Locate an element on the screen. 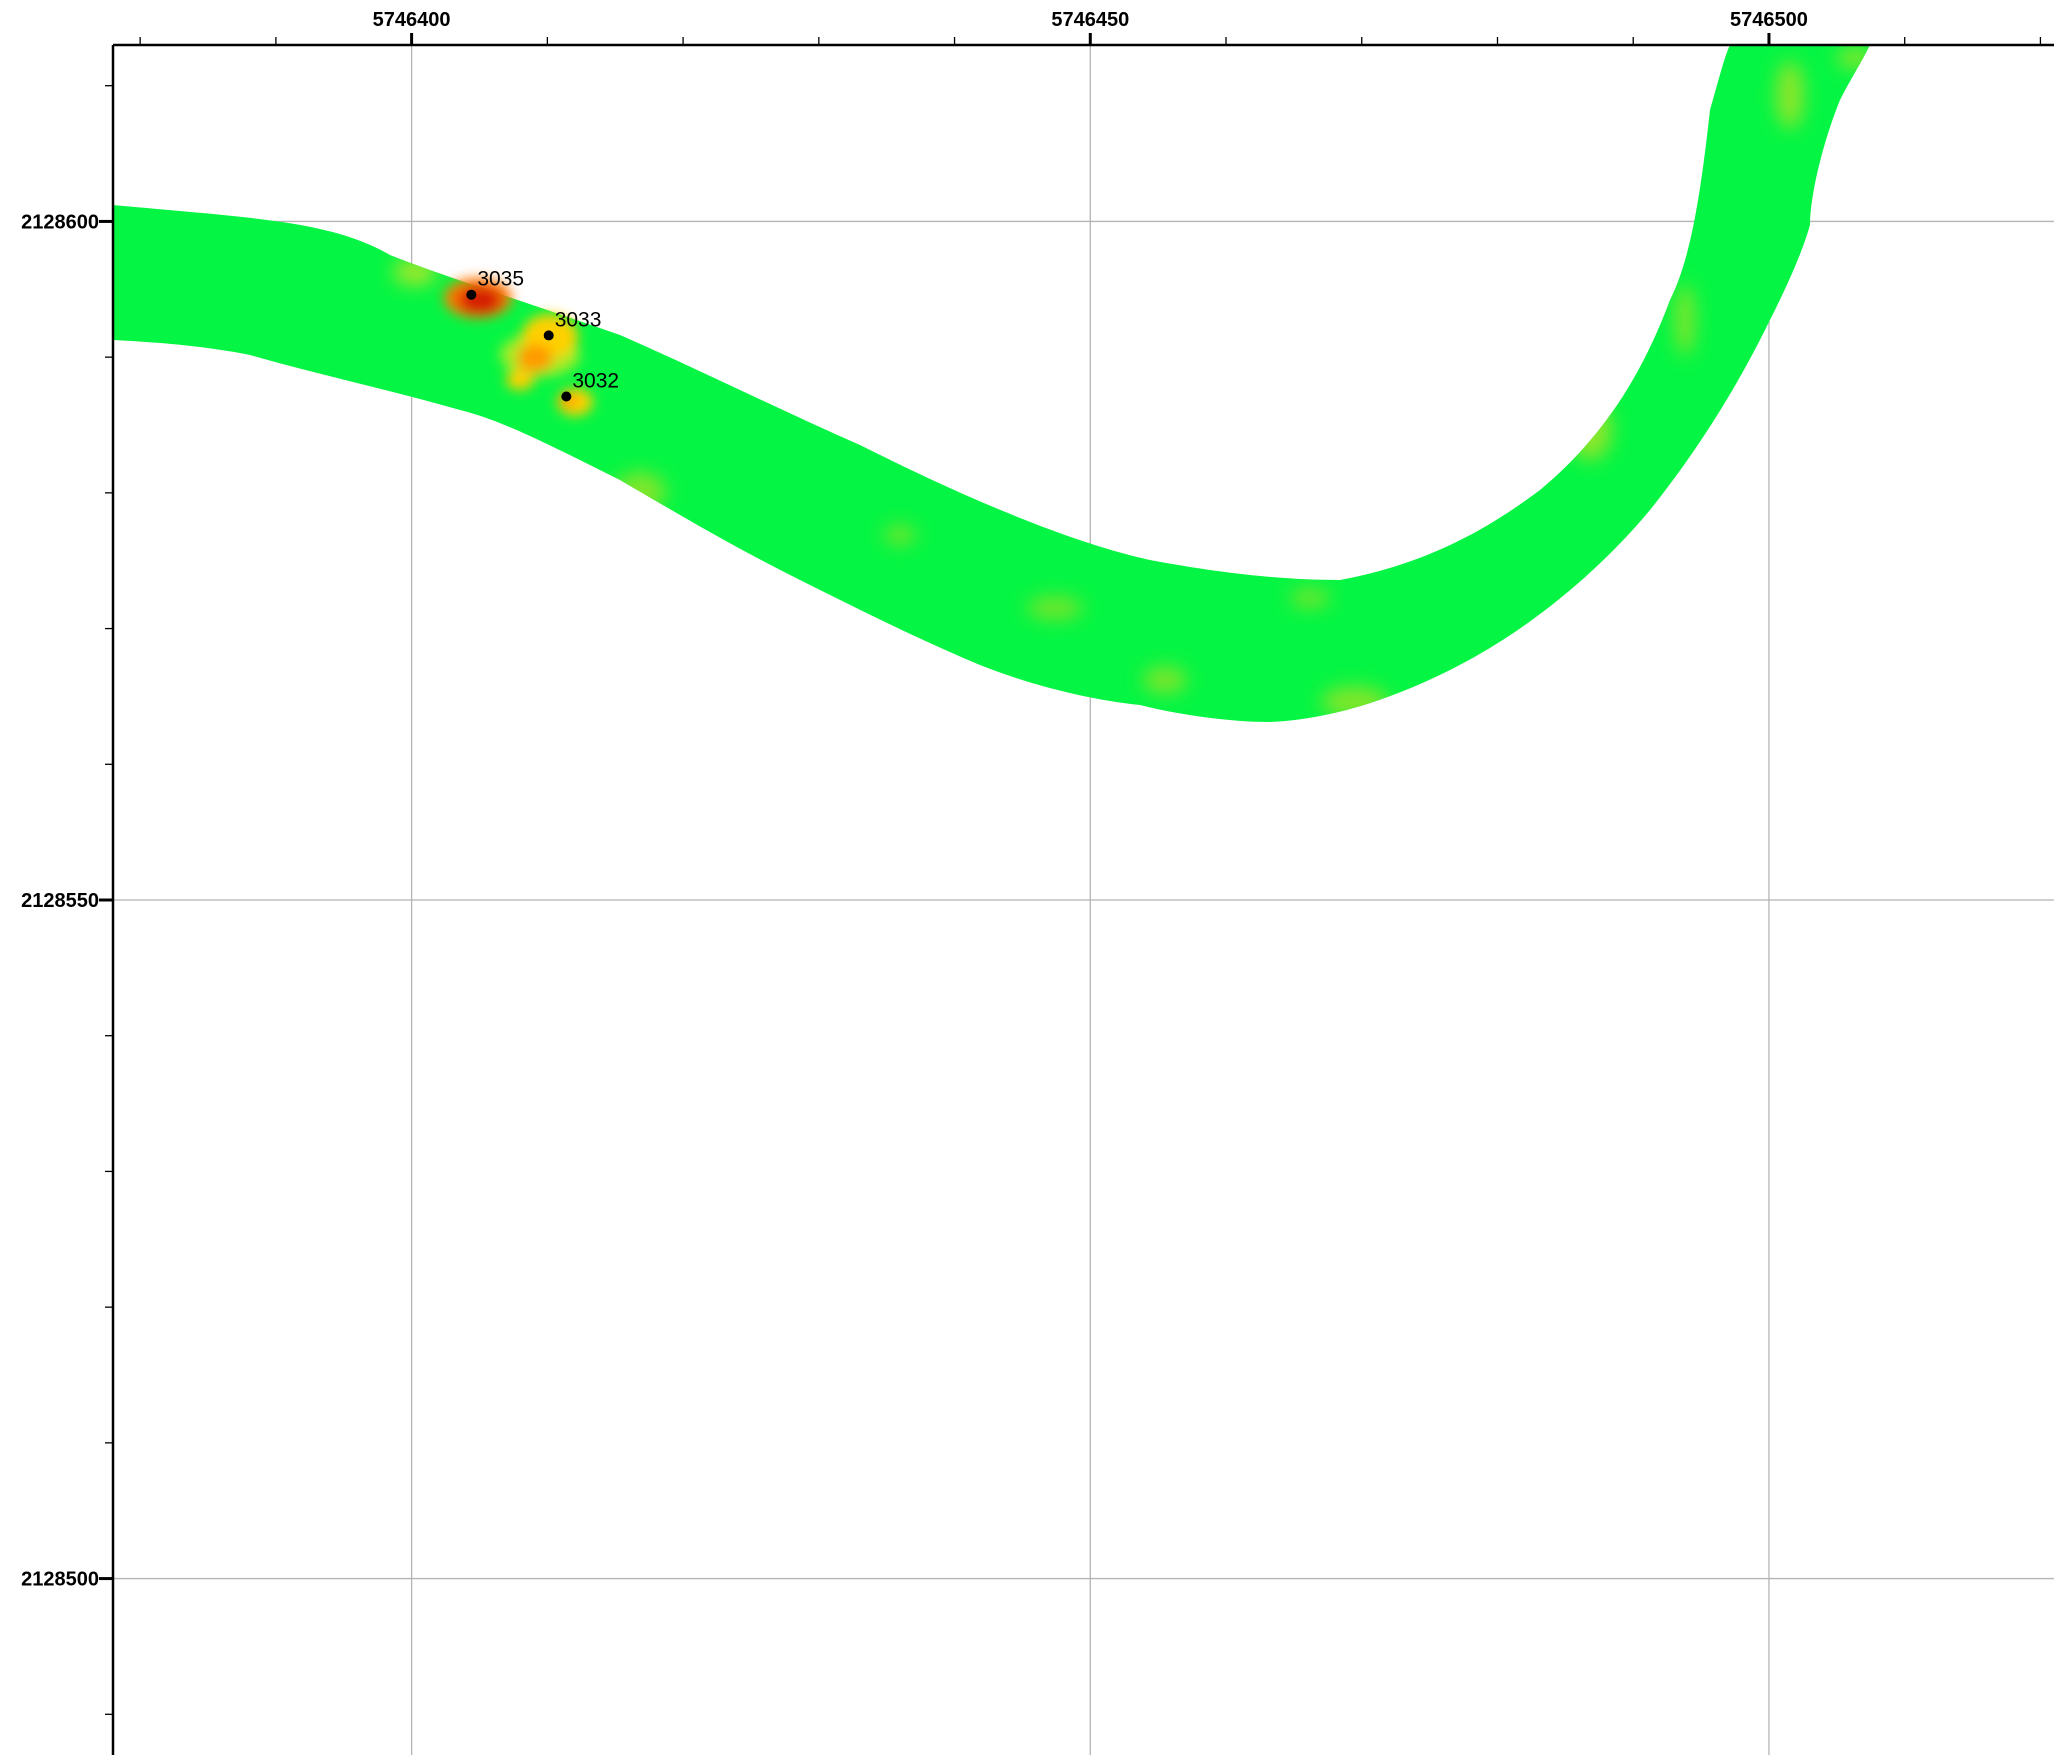  y-axis-ticks: 2128600 2128550 2128500 is located at coordinates (67, 900).